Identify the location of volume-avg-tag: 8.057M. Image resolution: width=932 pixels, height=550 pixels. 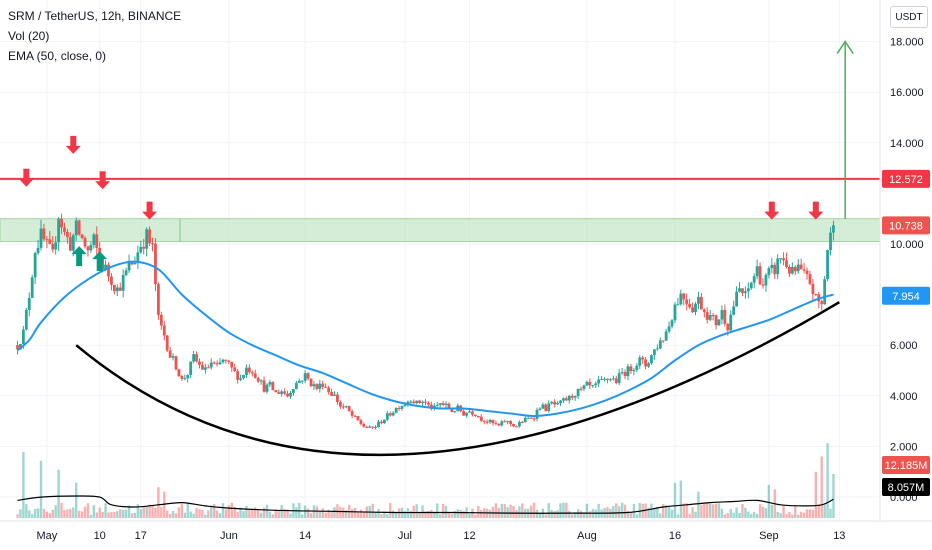
(906, 488).